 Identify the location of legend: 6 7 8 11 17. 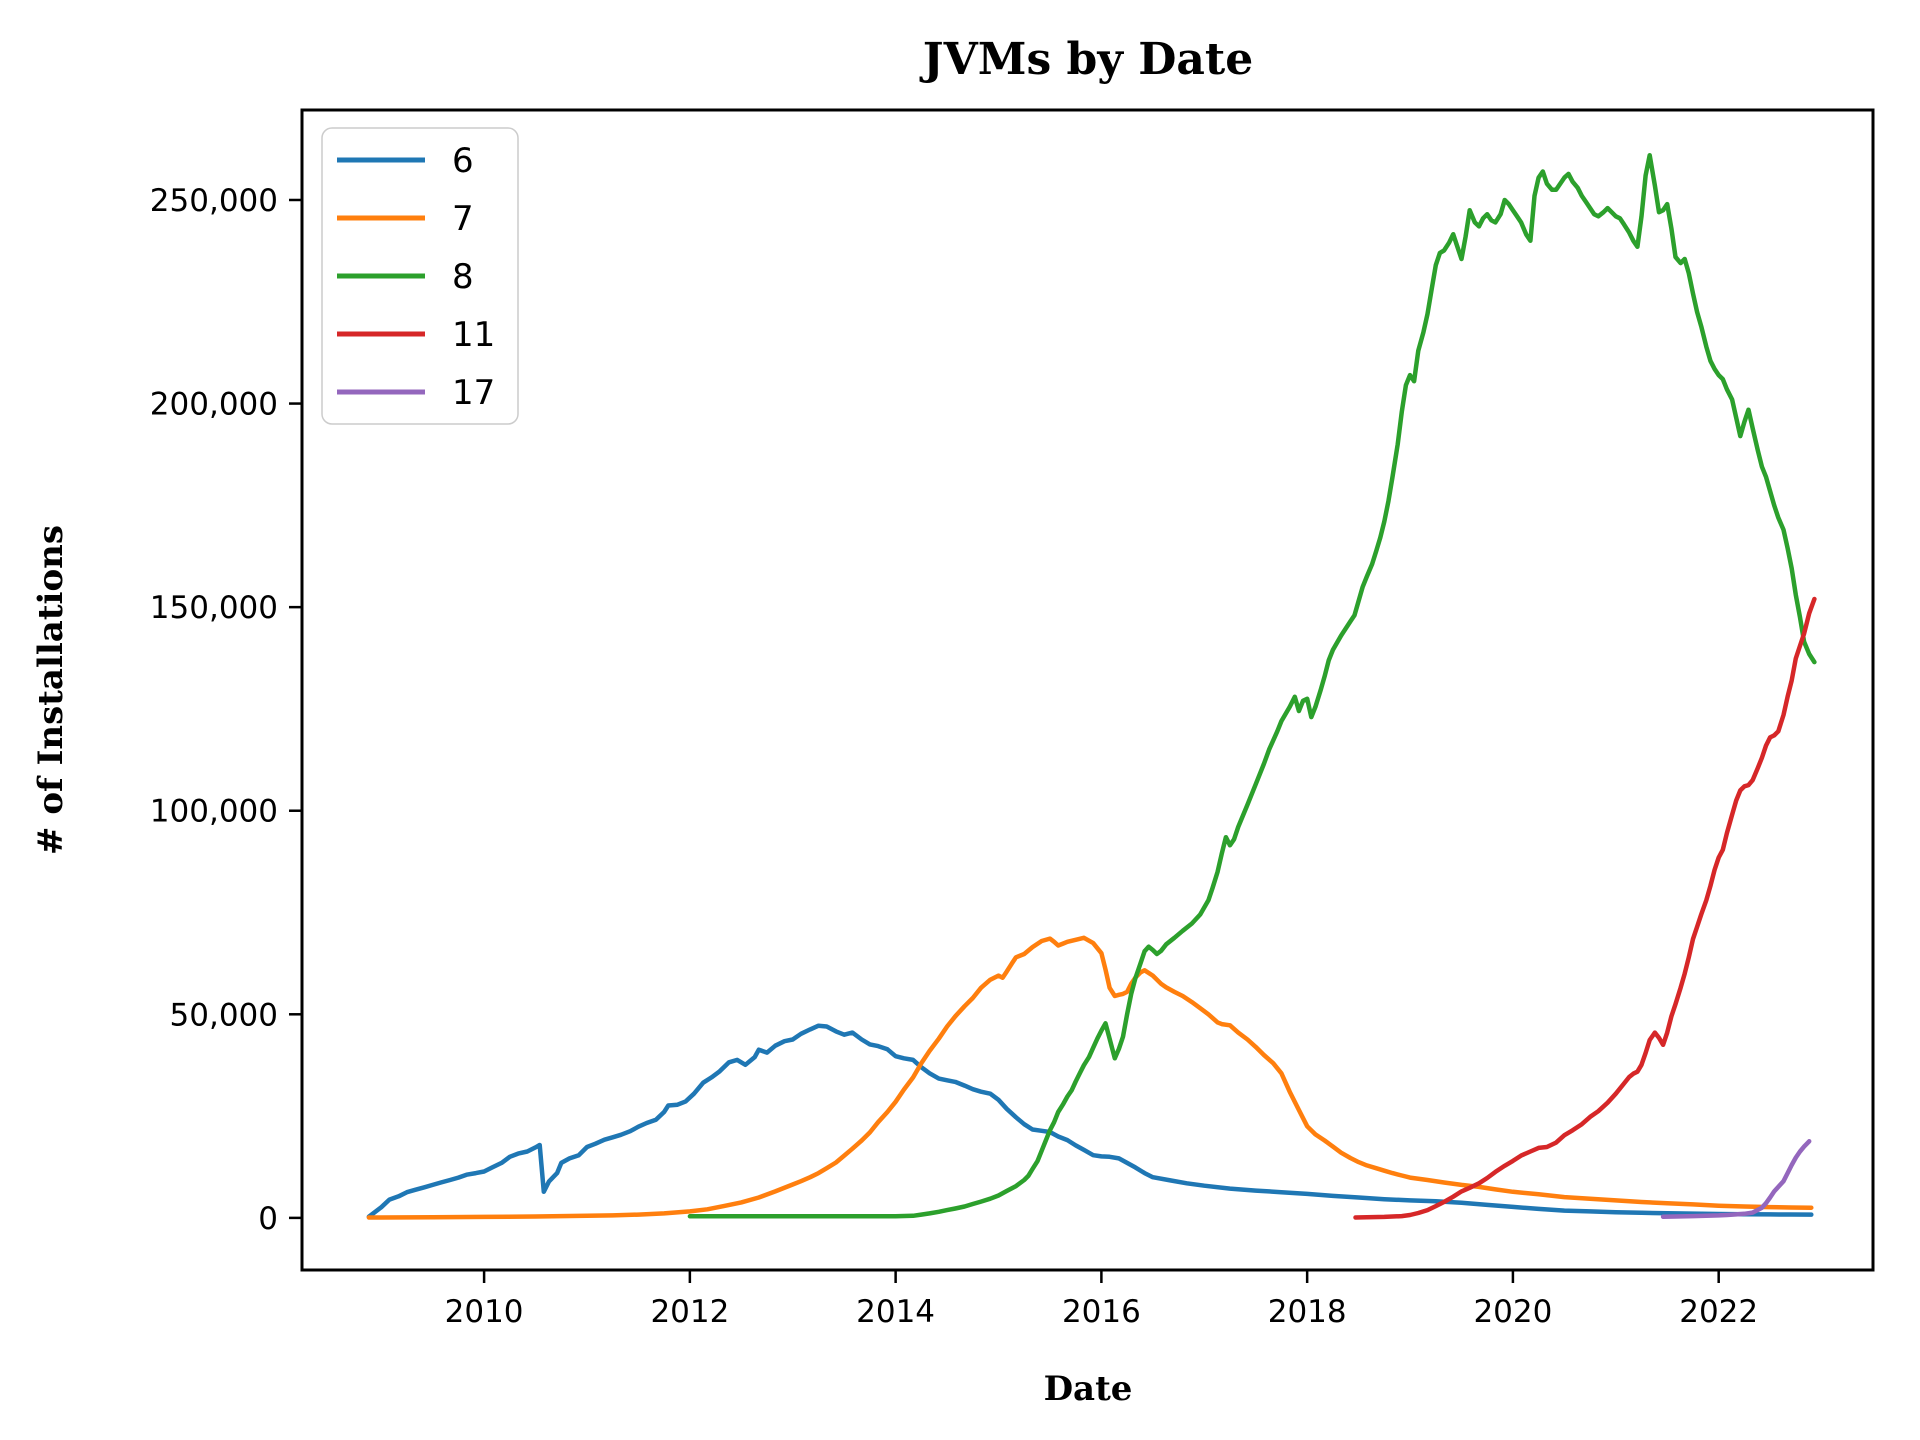
(420, 276).